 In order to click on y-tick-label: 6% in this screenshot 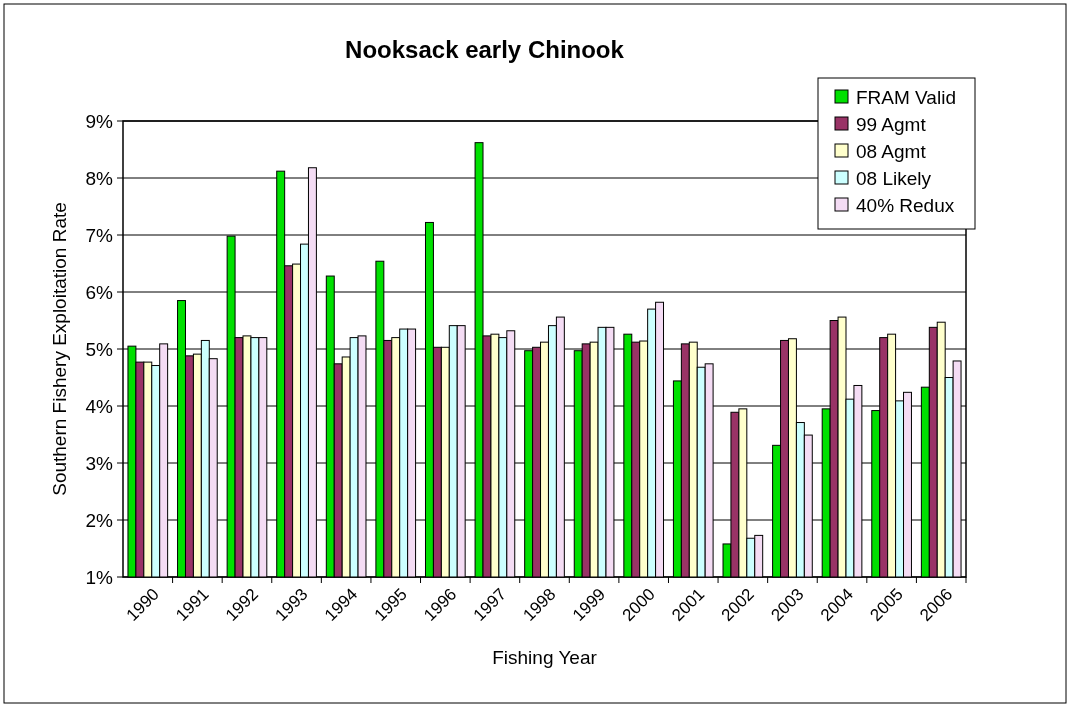, I will do `click(99, 292)`.